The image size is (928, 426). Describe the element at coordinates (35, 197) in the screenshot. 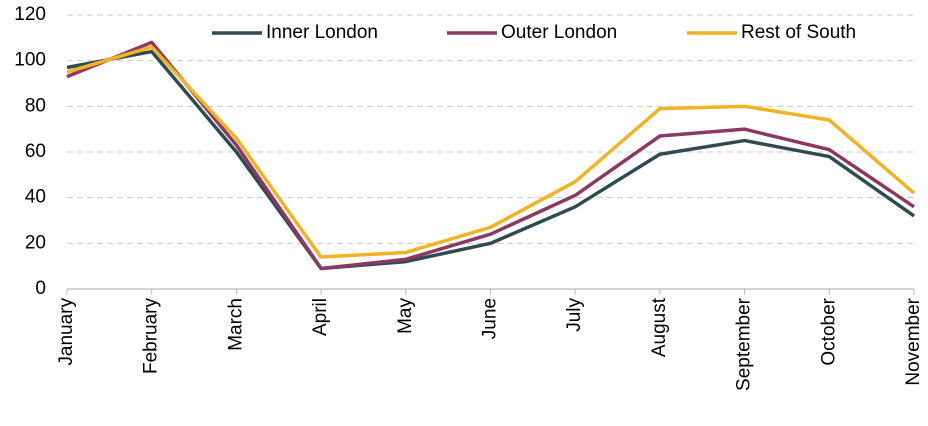

I see `y-tick-label: 40` at that location.